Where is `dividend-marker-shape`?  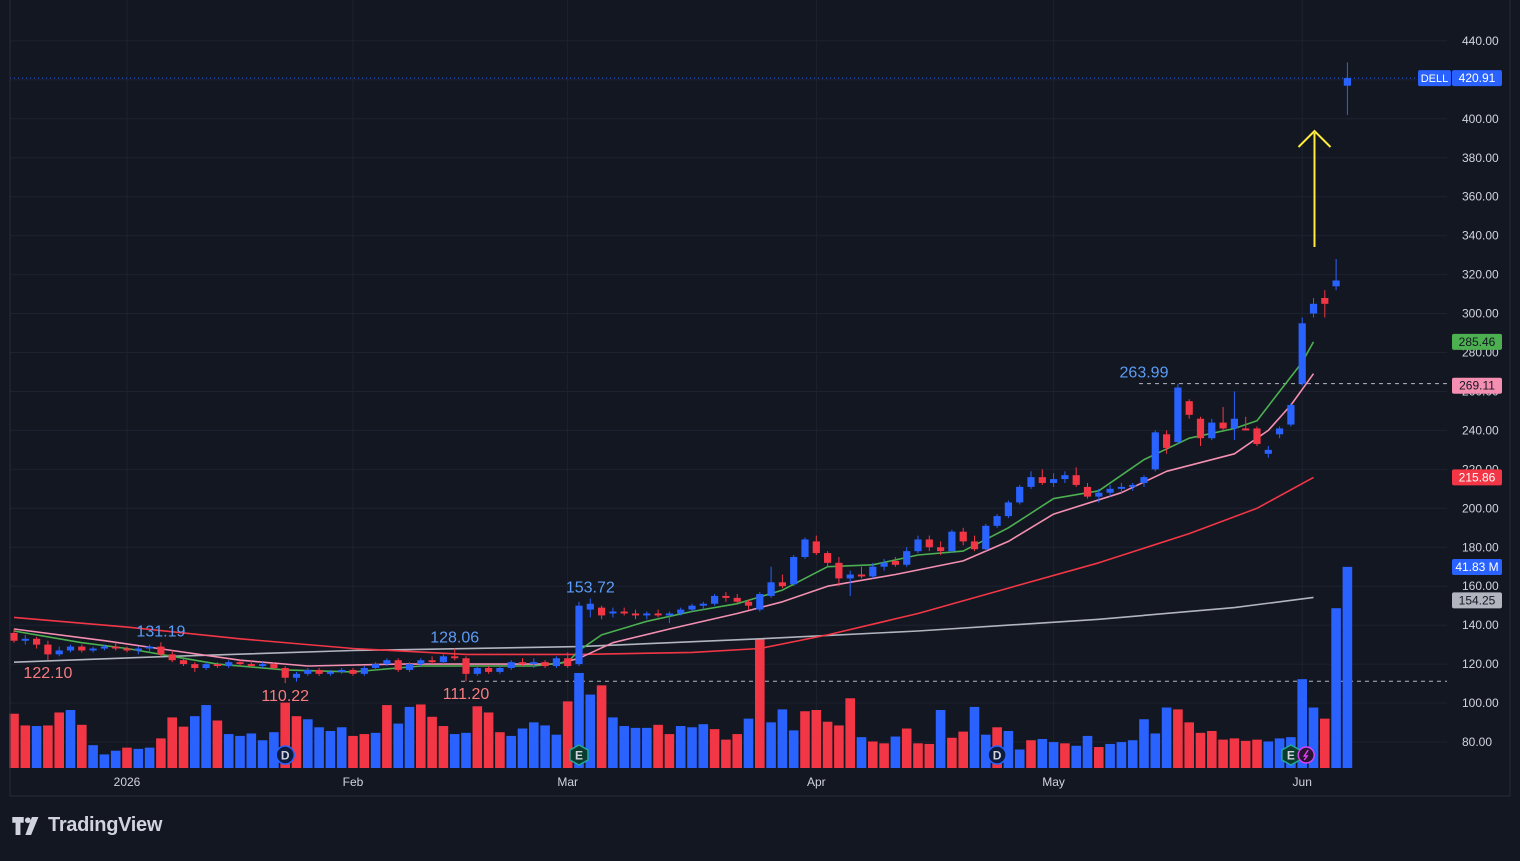
dividend-marker-shape is located at coordinates (997, 755).